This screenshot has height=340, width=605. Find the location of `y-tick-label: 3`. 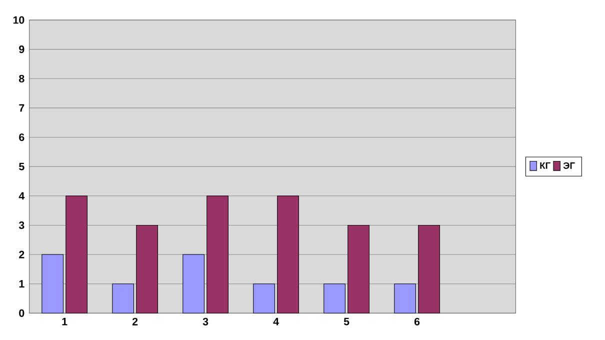

y-tick-label: 3 is located at coordinates (21, 226).